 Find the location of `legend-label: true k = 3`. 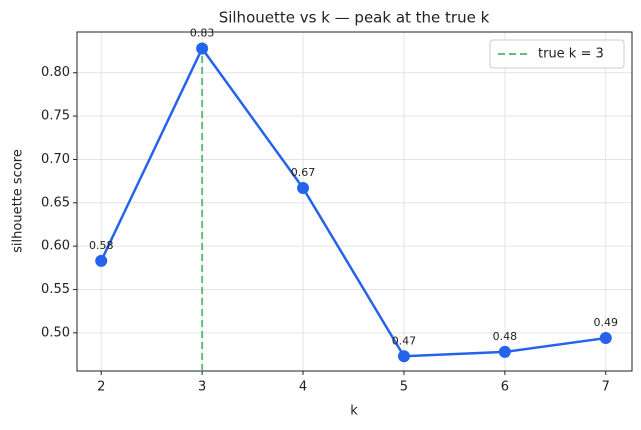

legend-label: true k = 3 is located at coordinates (571, 54).